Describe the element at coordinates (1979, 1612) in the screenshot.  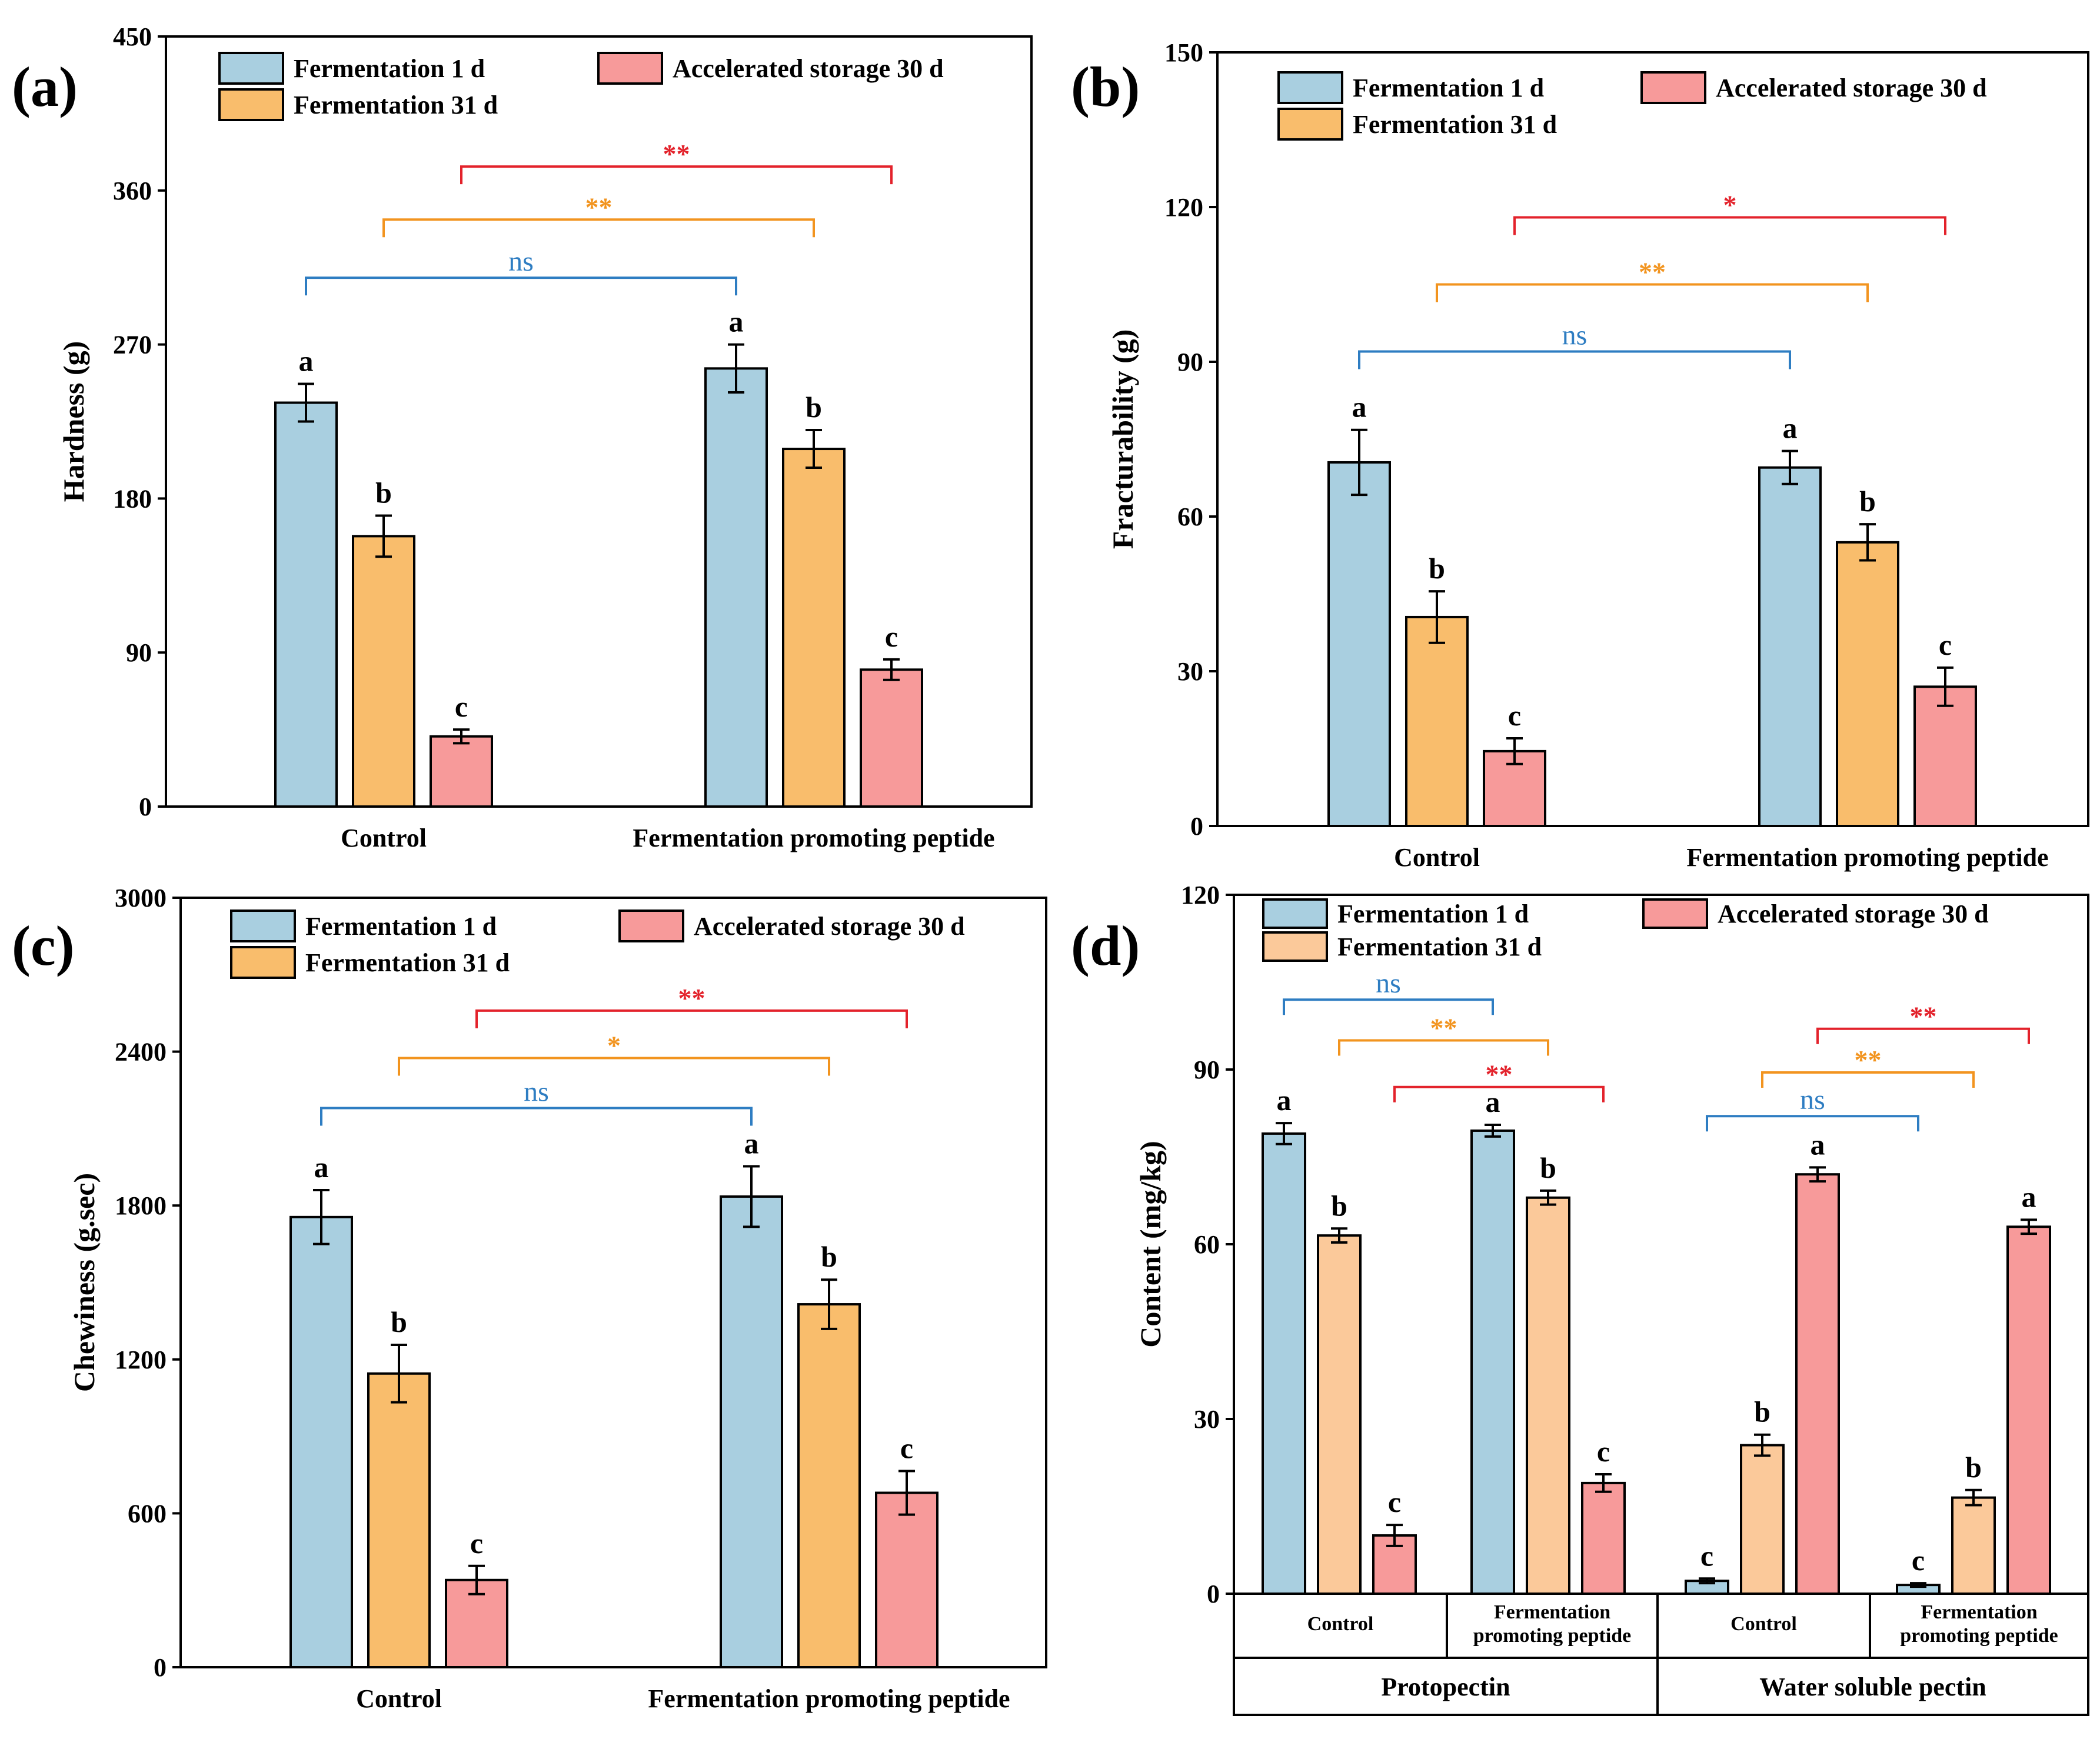
I see `x-subgroup-line: Fermentation` at that location.